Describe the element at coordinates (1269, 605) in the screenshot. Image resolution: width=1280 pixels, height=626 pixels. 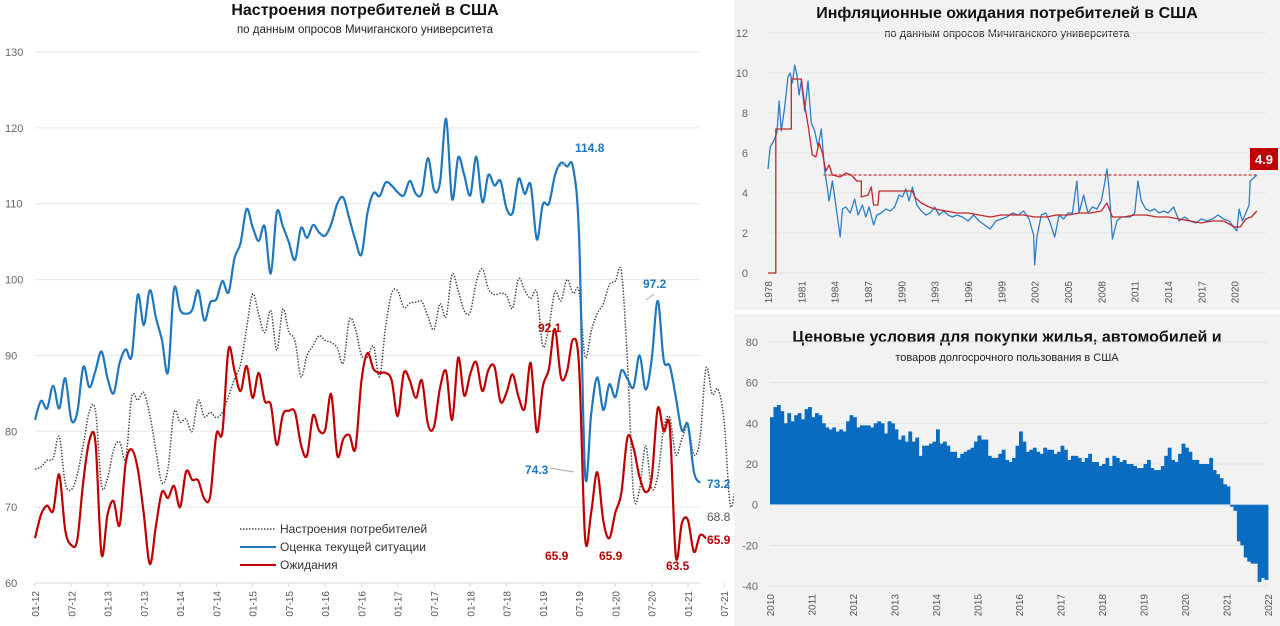
I see `x-tick-label: 2022` at that location.